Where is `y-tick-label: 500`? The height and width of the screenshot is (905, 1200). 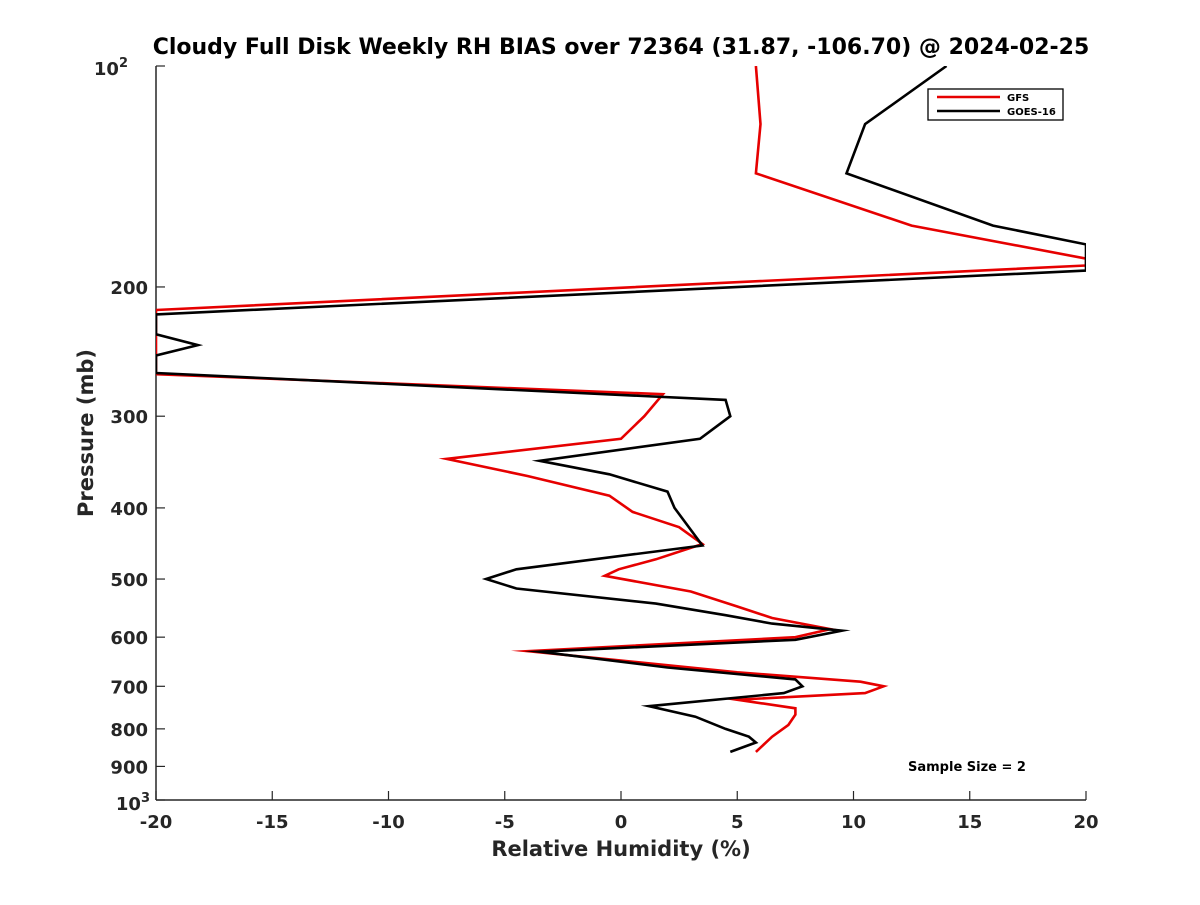
y-tick-label: 500 is located at coordinates (129, 580).